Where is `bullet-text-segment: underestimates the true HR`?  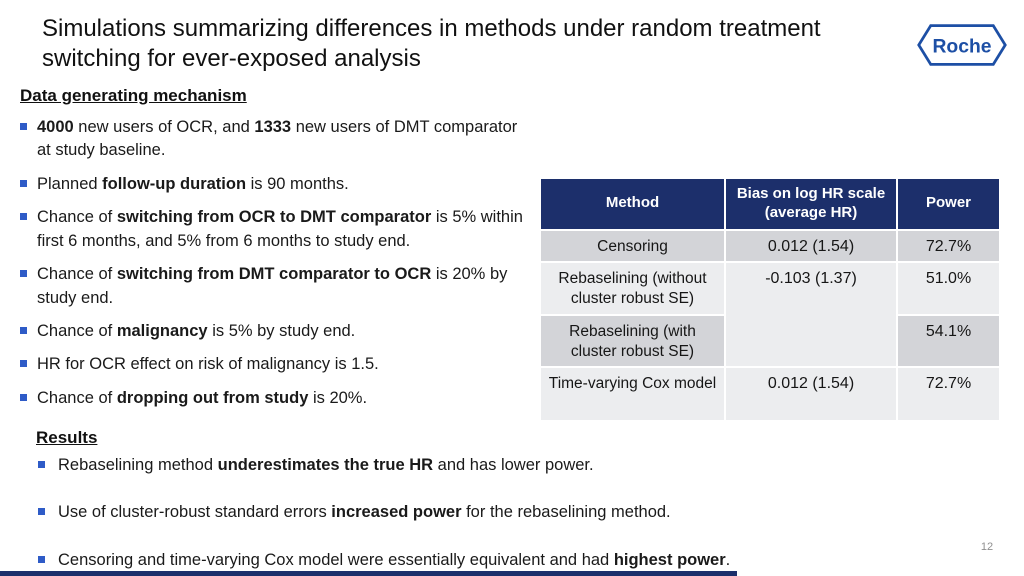 bullet-text-segment: underestimates the true HR is located at coordinates (325, 465).